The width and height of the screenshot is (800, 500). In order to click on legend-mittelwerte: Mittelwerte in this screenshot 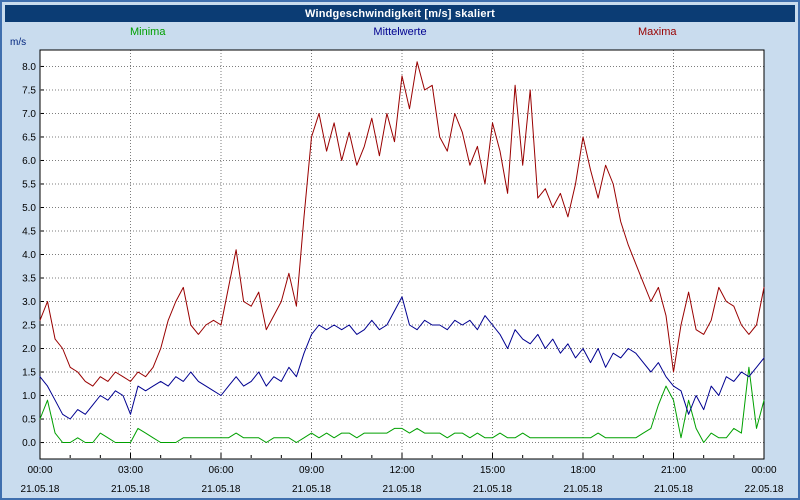, I will do `click(400, 32)`.